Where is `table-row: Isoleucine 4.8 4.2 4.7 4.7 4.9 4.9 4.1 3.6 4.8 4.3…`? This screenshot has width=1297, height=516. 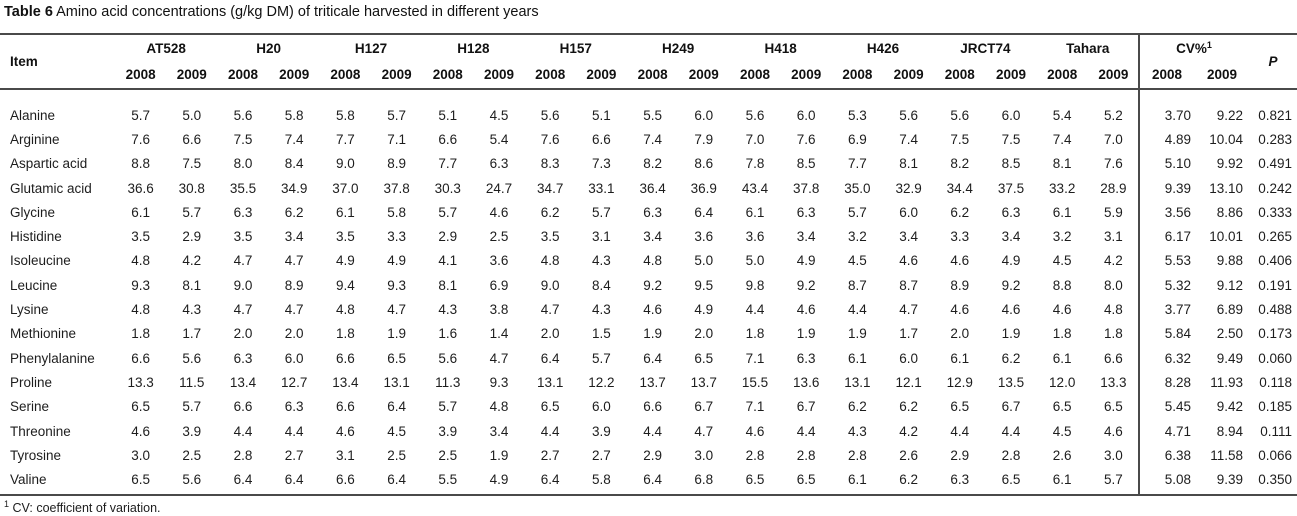
table-row: Isoleucine 4.8 4.2 4.7 4.7 4.9 4.9 4.1 3.6 4.8 4.3… is located at coordinates (648, 261).